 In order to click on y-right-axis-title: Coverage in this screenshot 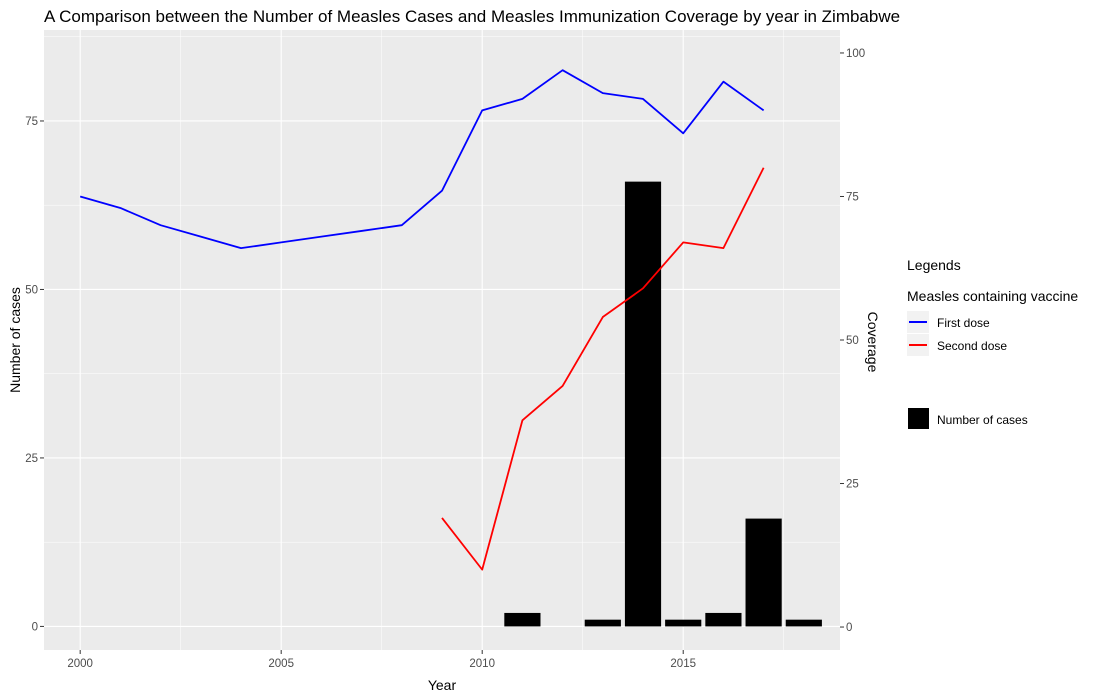, I will do `click(873, 342)`.